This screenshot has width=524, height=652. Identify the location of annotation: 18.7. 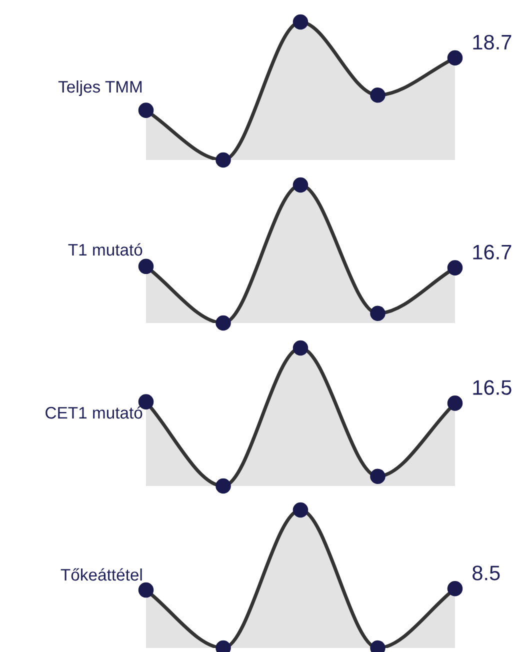
(492, 42).